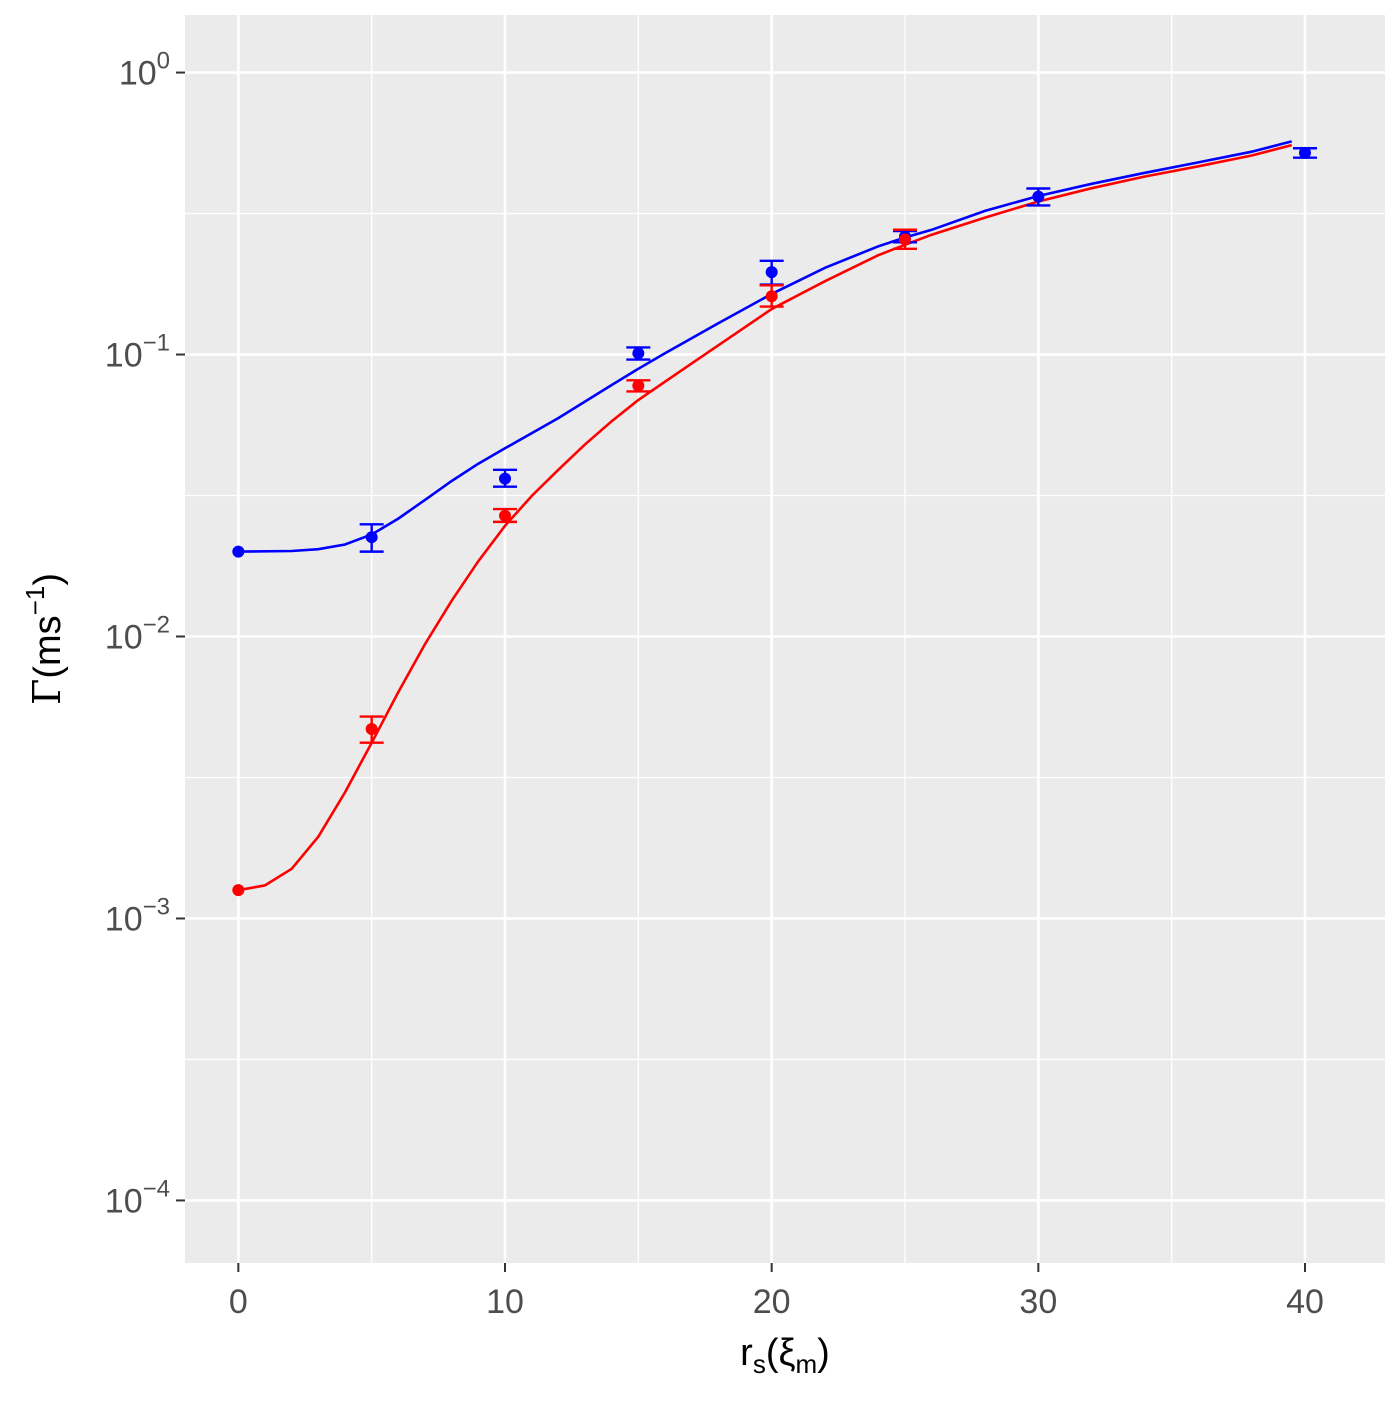 The width and height of the screenshot is (1400, 1405). Describe the element at coordinates (1305, 1302) in the screenshot. I see `x-tick-label: 40` at that location.